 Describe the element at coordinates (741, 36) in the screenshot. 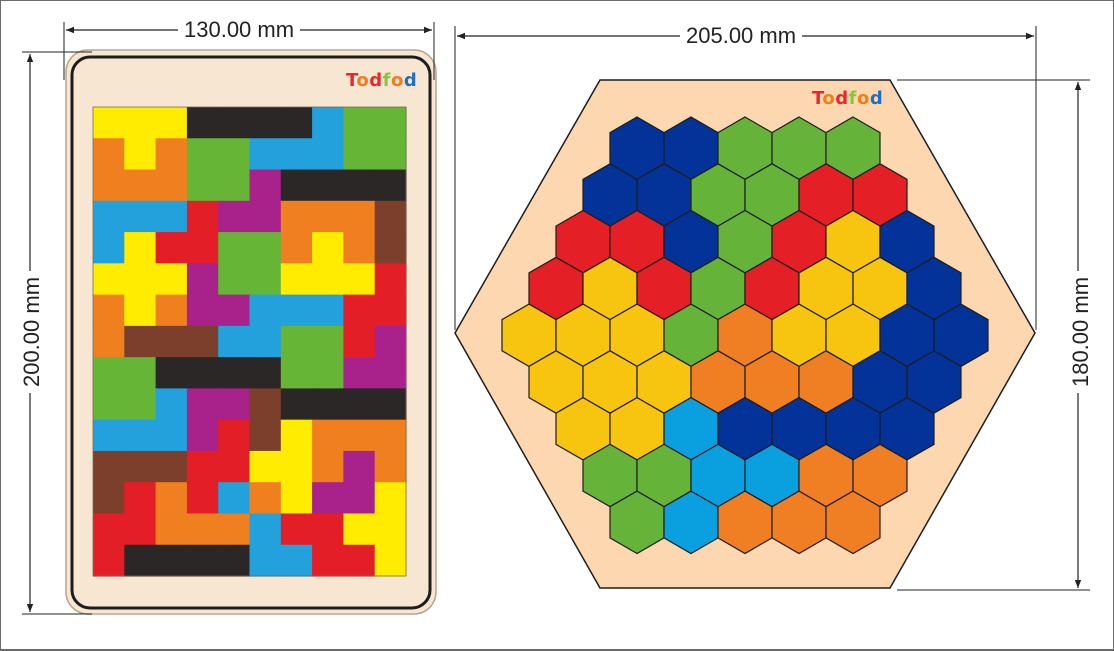

I see `width-label-hex: 205.00 mm` at that location.